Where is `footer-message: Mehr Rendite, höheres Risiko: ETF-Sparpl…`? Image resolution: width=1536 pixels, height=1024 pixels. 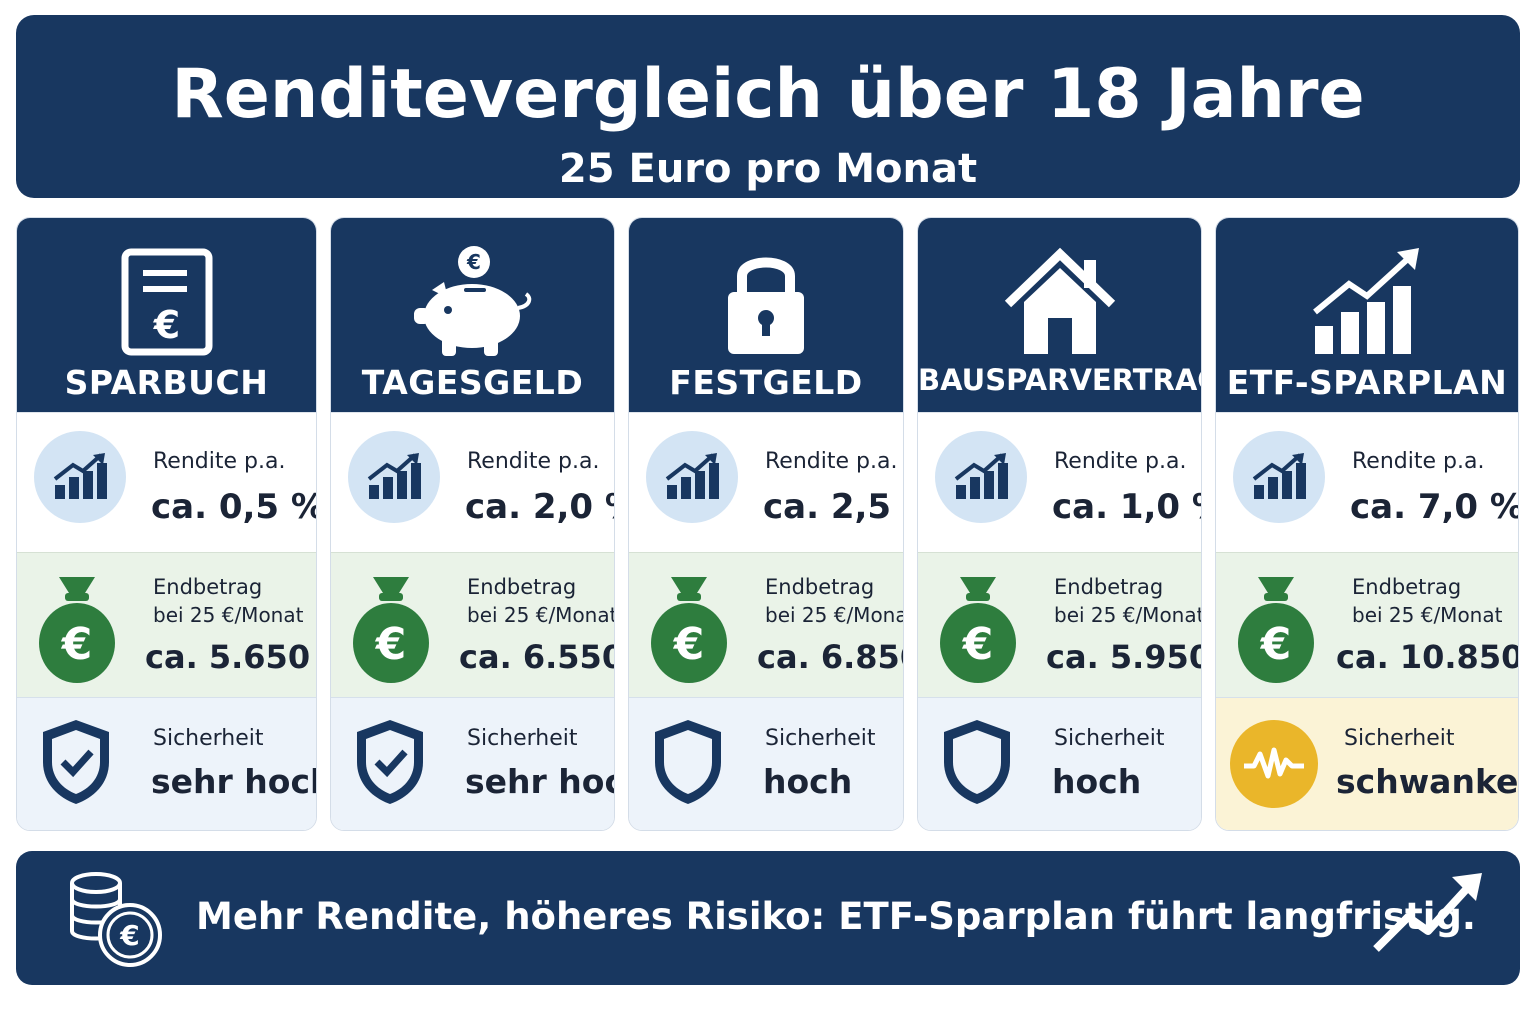
footer-message: Mehr Rendite, höheres Risiko: ETF-Sparpl… is located at coordinates (836, 916).